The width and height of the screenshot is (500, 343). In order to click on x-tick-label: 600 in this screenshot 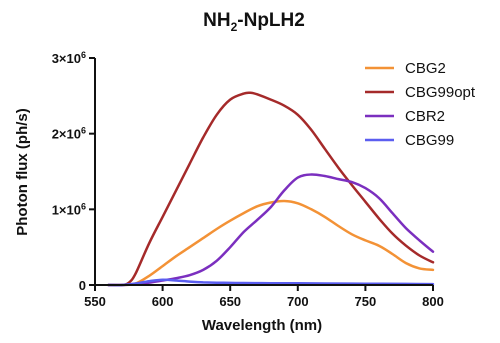, I will do `click(163, 301)`.